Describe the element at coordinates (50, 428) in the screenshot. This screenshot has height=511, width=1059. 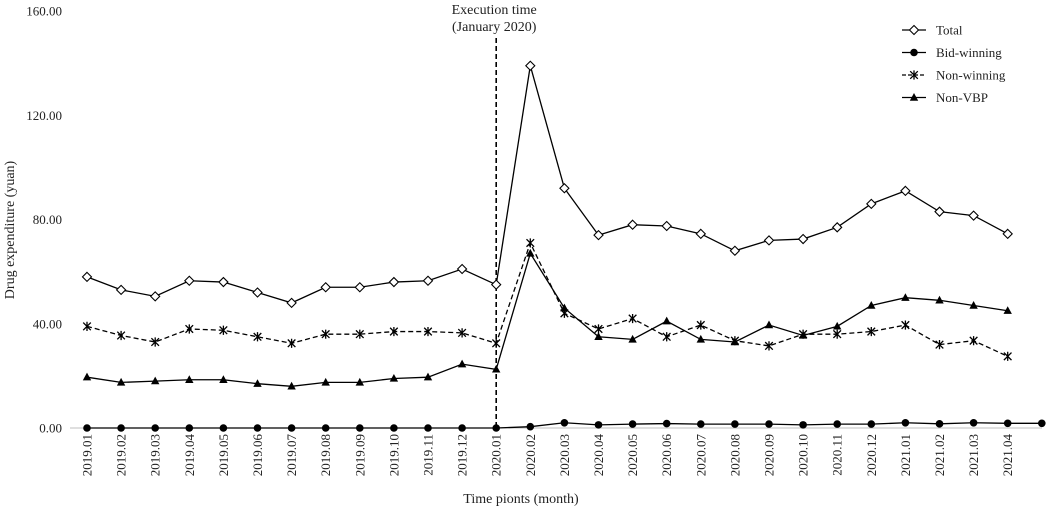
I see `y-tick-label: 0.00` at that location.